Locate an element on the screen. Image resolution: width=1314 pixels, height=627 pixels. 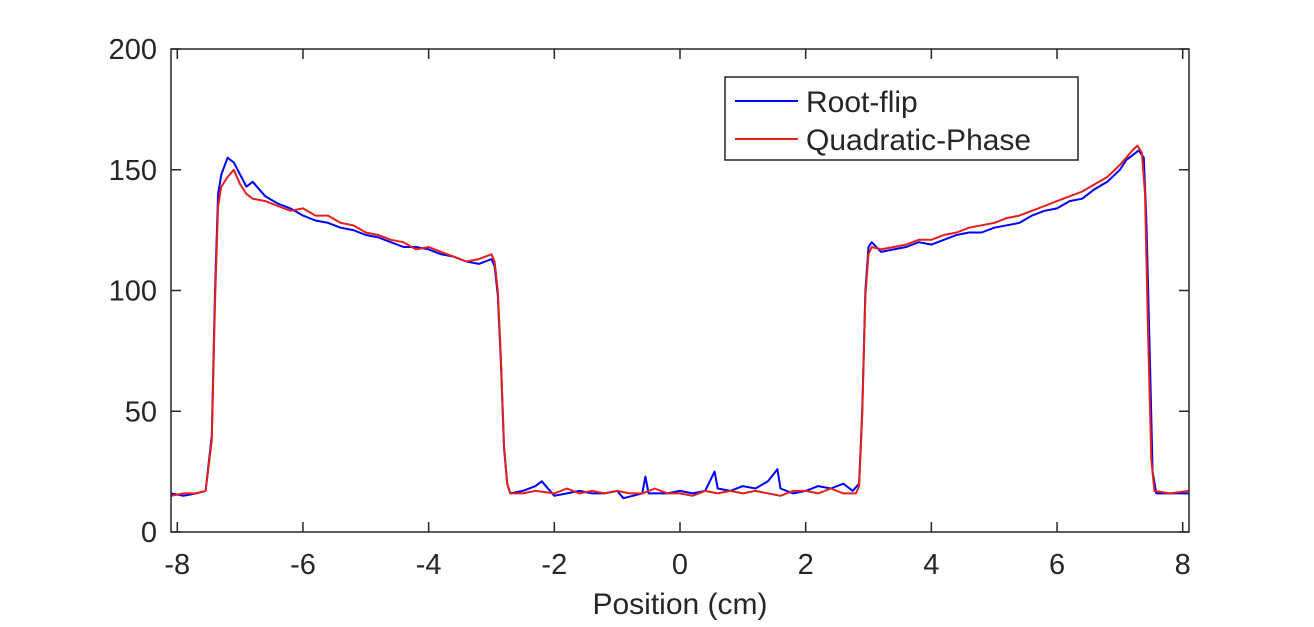
x-tick-label: 4 is located at coordinates (931, 565).